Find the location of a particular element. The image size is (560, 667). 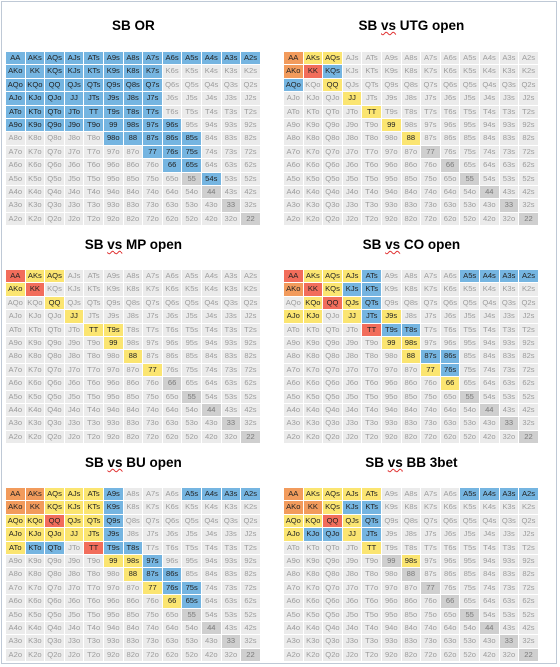

hand-cell: 99 is located at coordinates (114, 344).